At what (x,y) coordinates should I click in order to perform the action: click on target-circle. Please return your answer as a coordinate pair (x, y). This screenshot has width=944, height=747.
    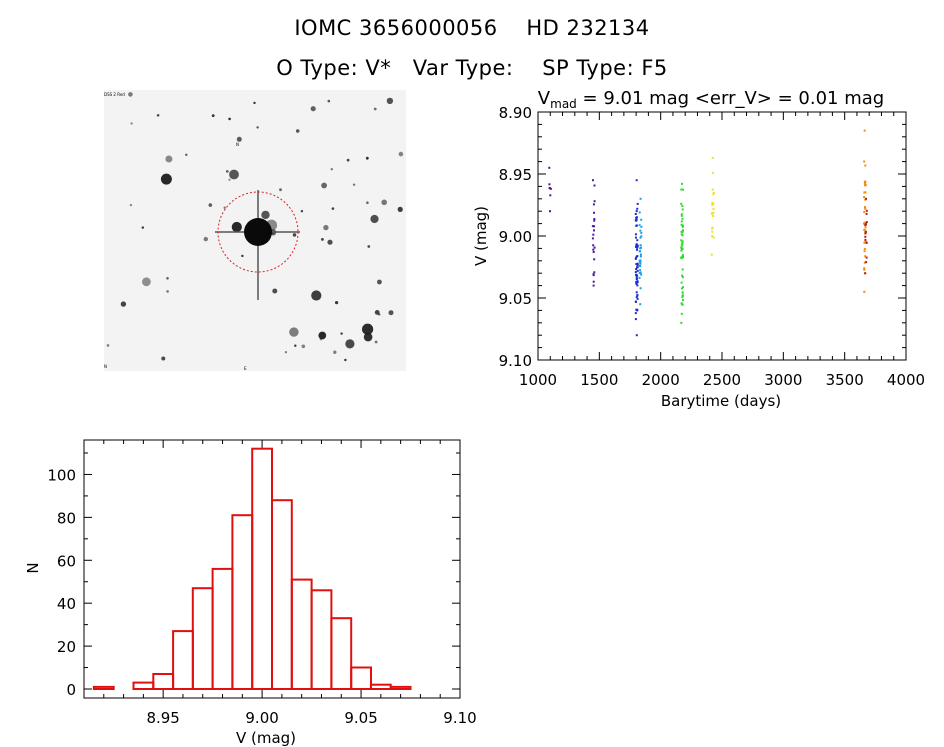
    Looking at the image, I should click on (258, 232).